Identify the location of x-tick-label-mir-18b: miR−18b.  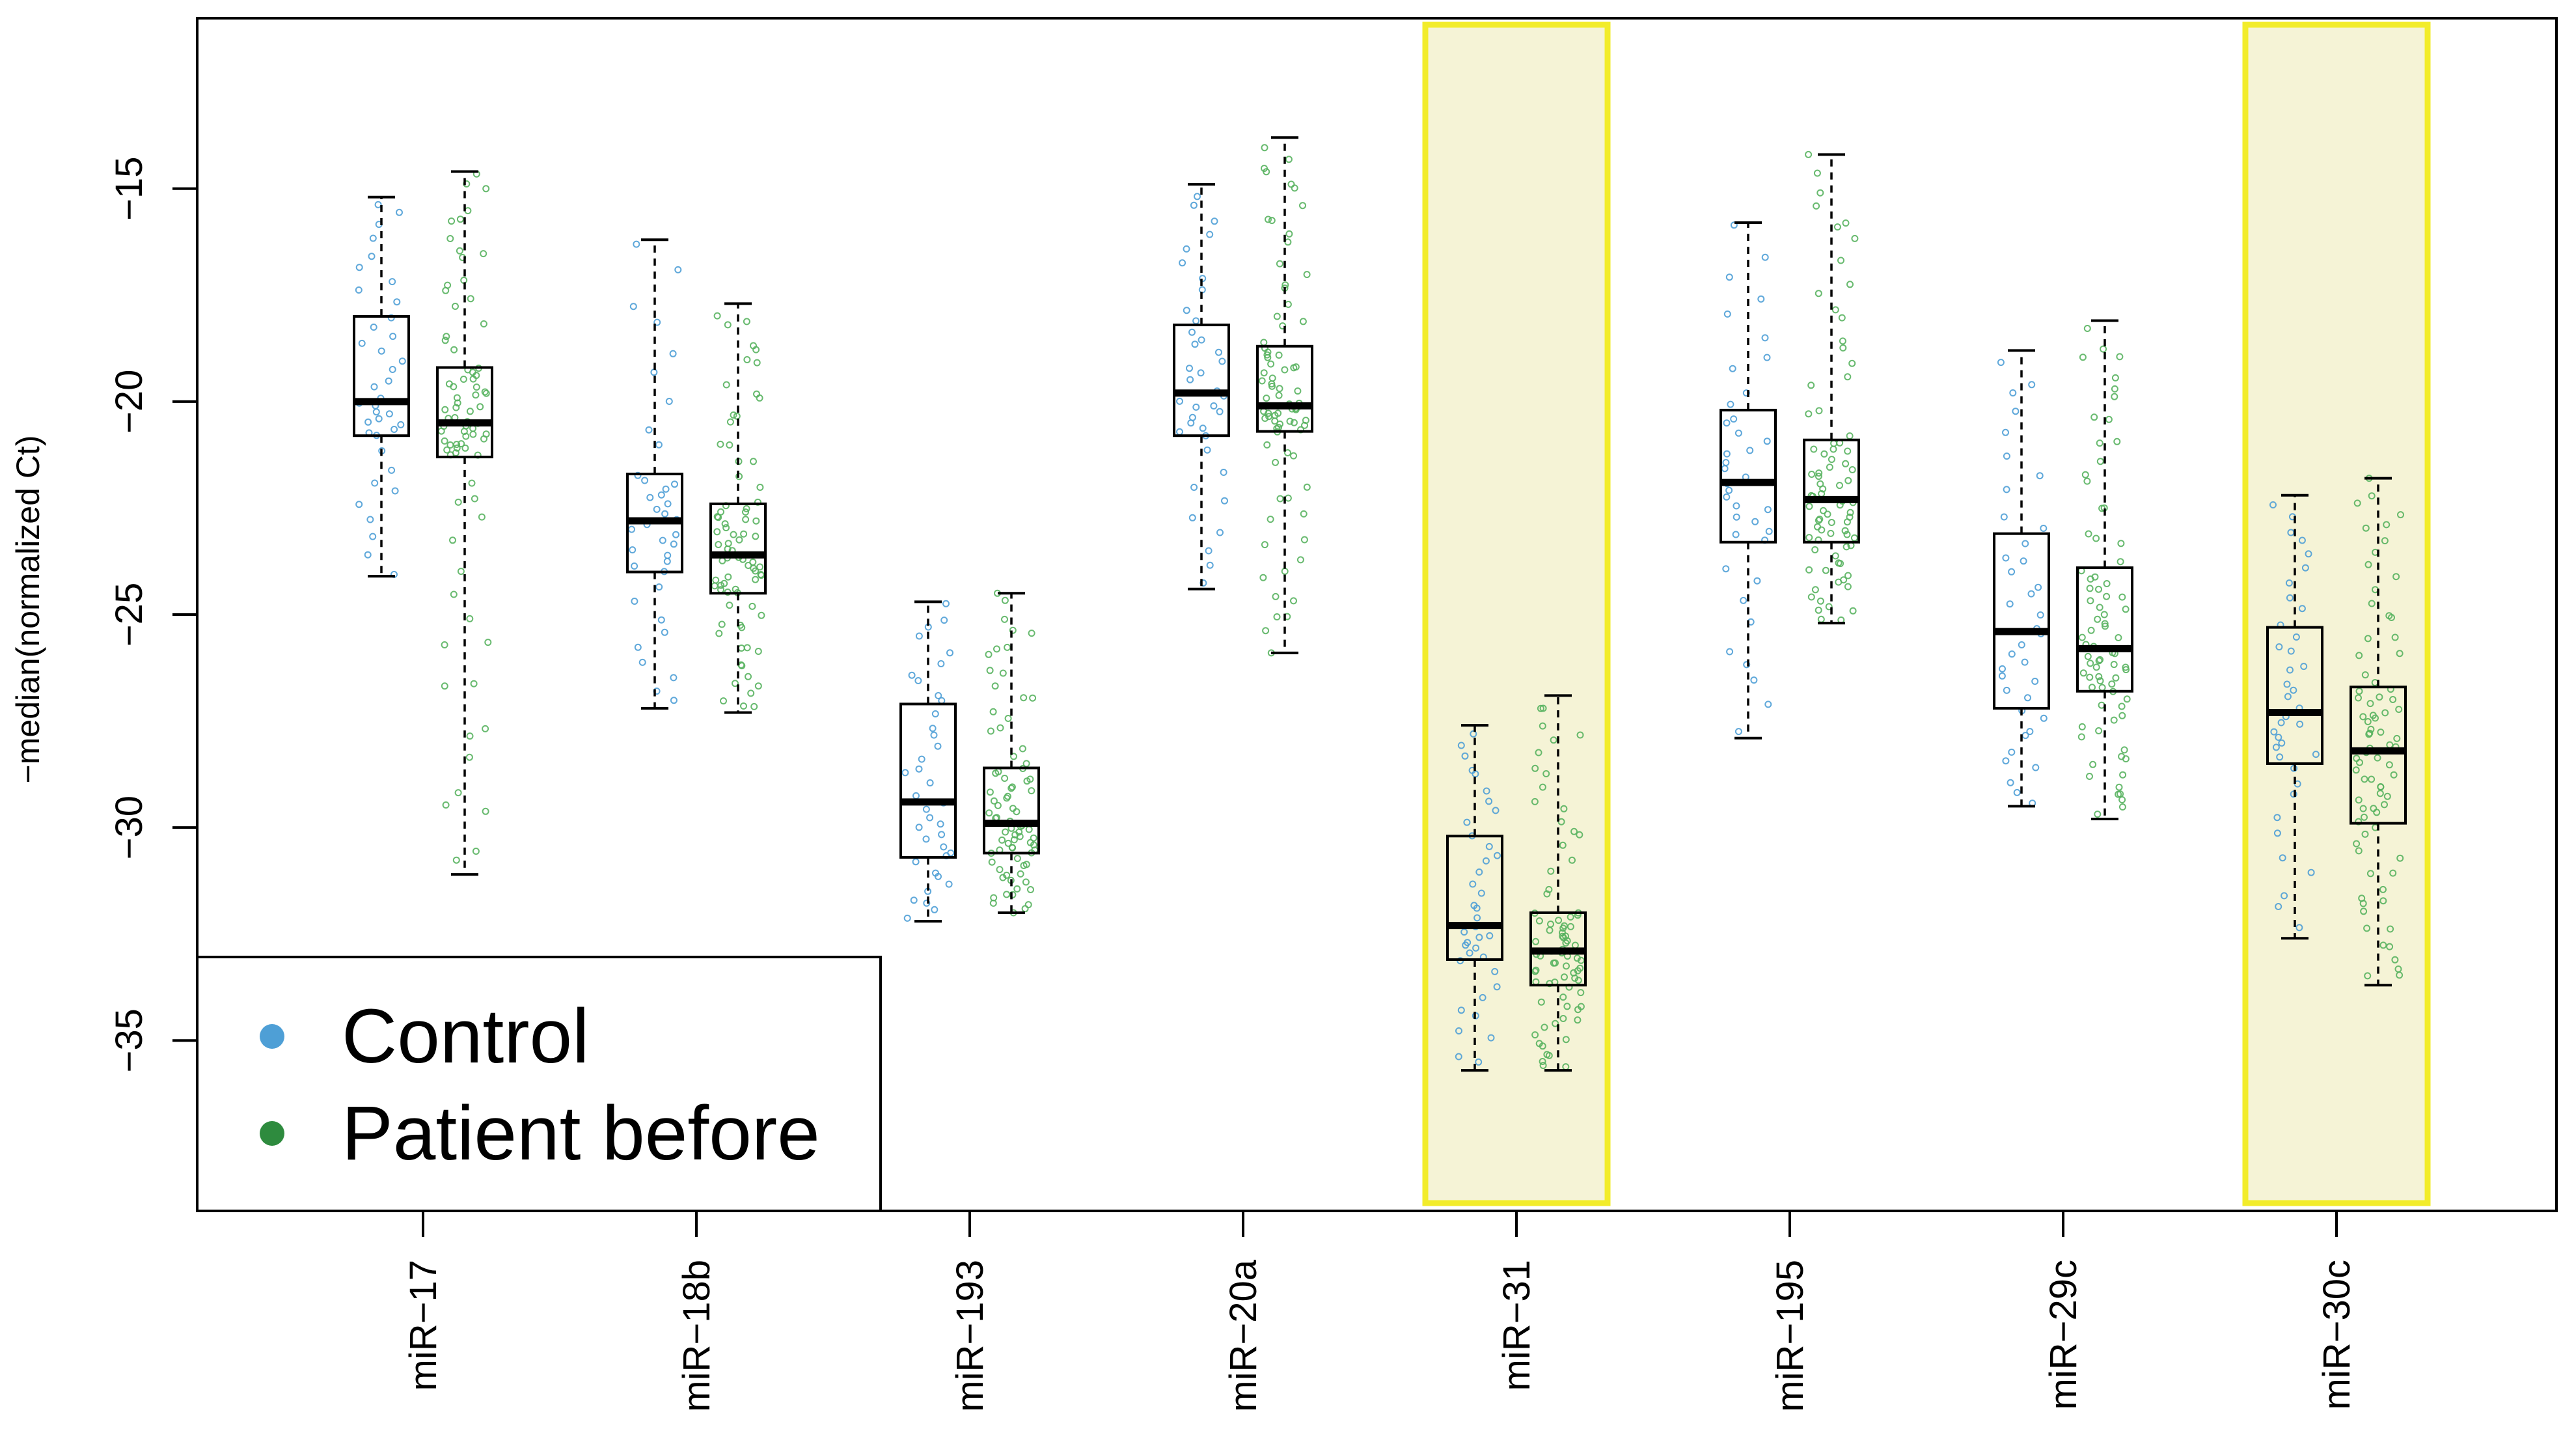
(697, 1336).